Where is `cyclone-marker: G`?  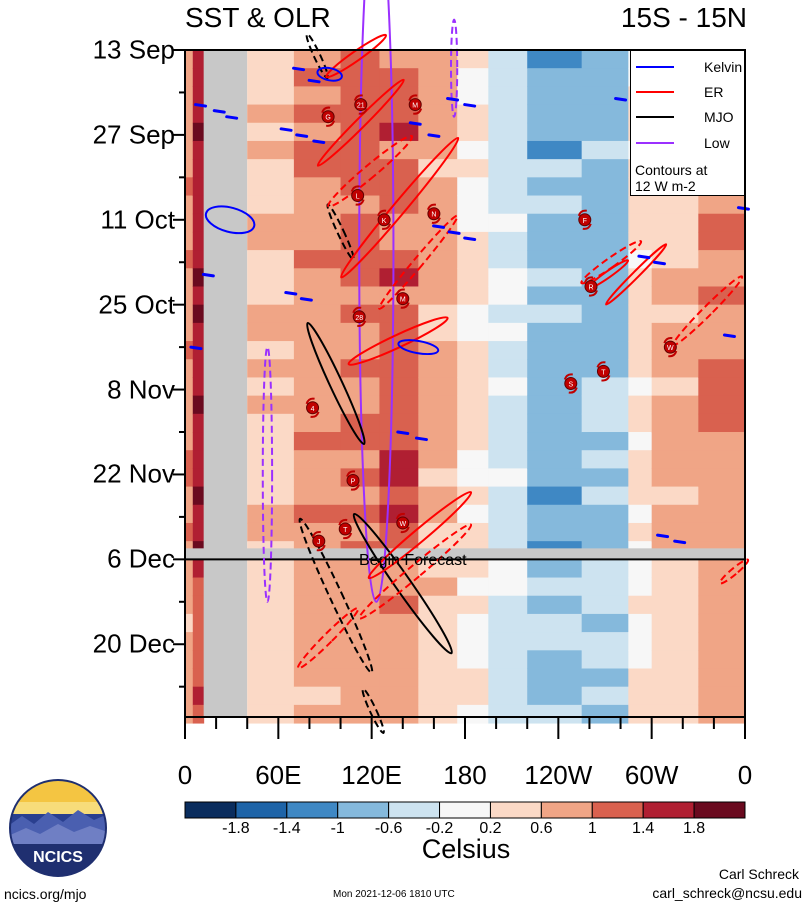 cyclone-marker: G is located at coordinates (328, 116).